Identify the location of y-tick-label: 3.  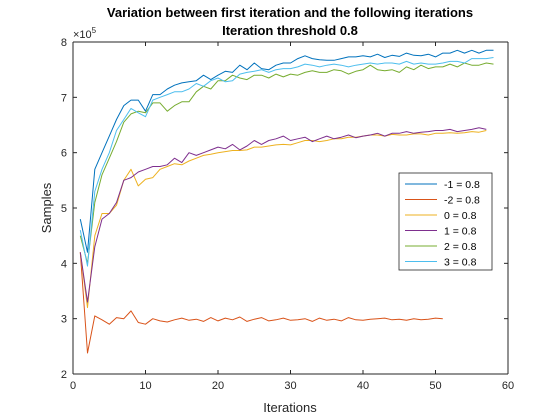
(64, 320).